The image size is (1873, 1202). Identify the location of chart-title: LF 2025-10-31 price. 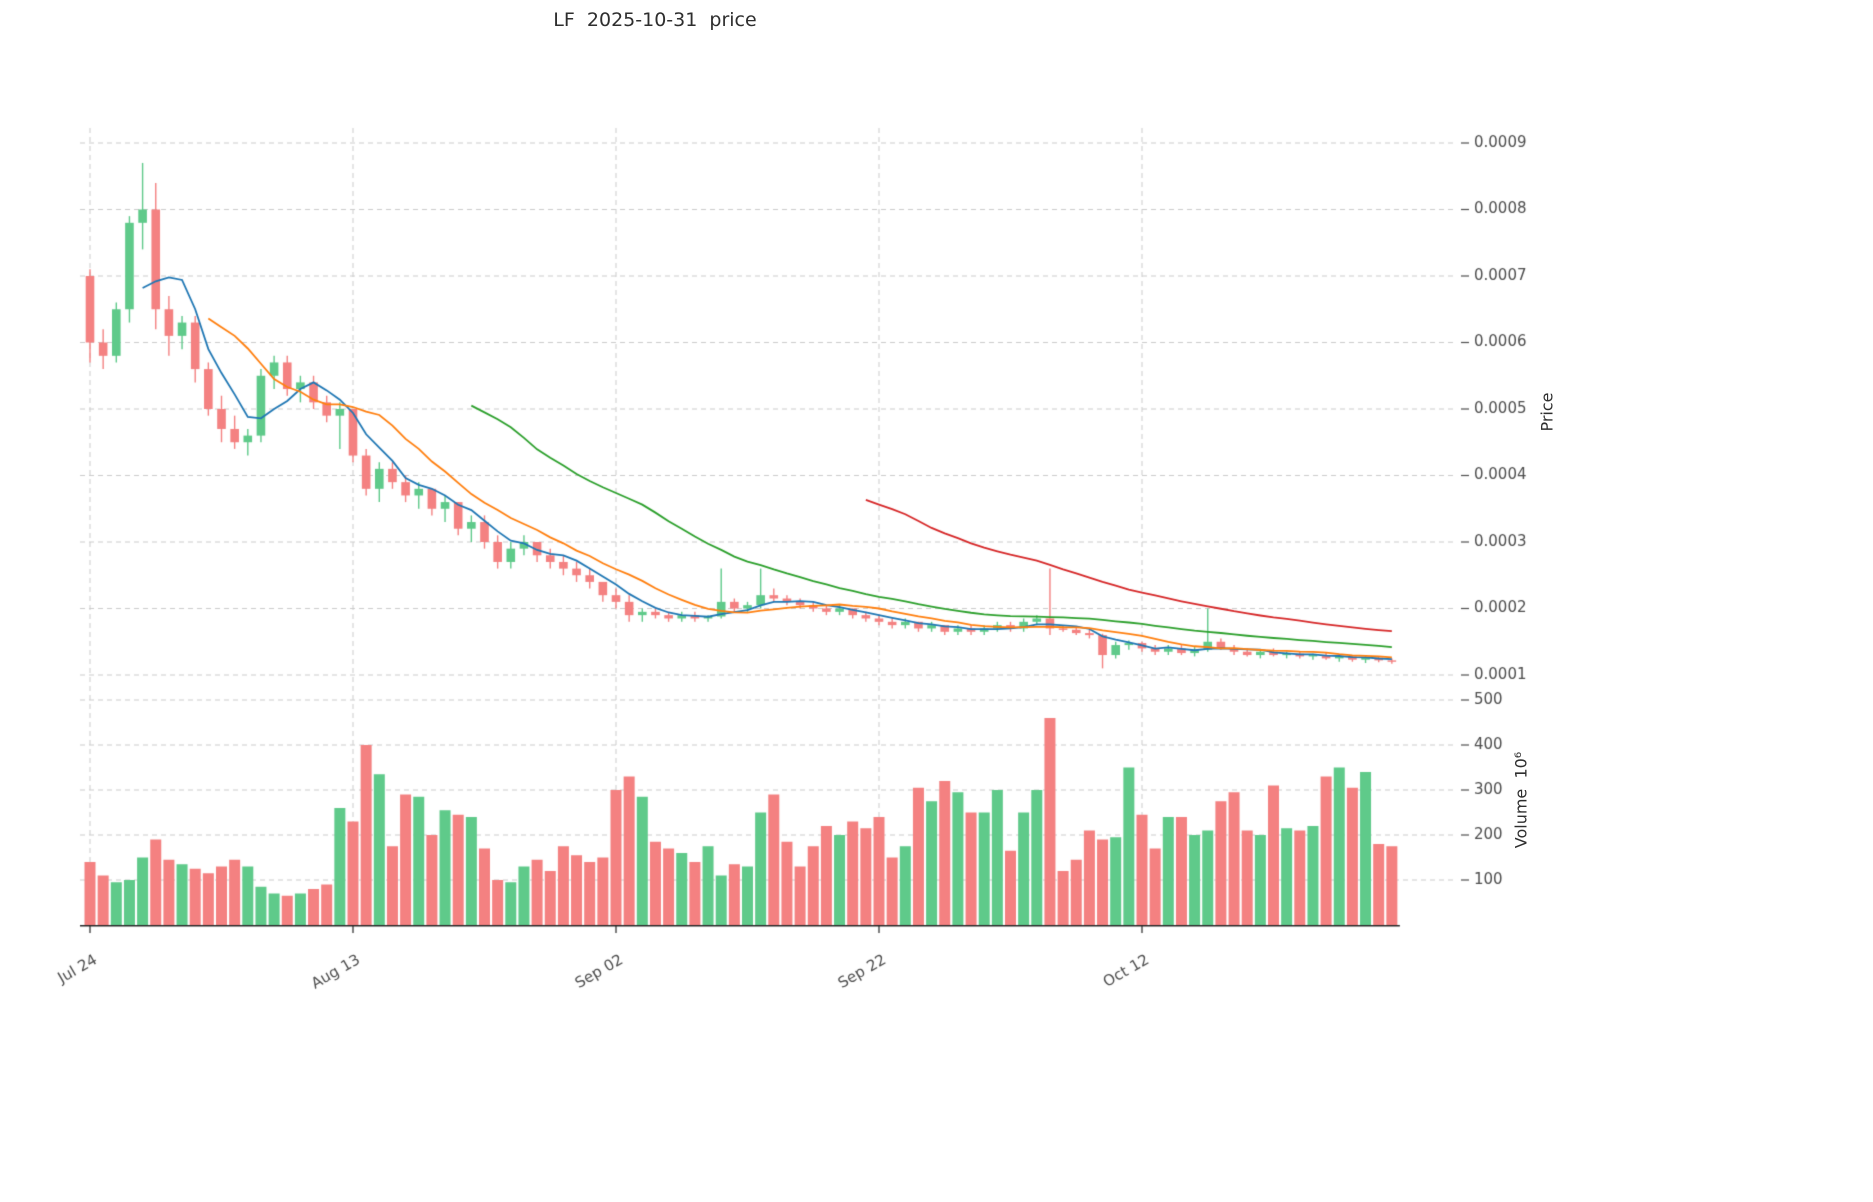
(655, 20).